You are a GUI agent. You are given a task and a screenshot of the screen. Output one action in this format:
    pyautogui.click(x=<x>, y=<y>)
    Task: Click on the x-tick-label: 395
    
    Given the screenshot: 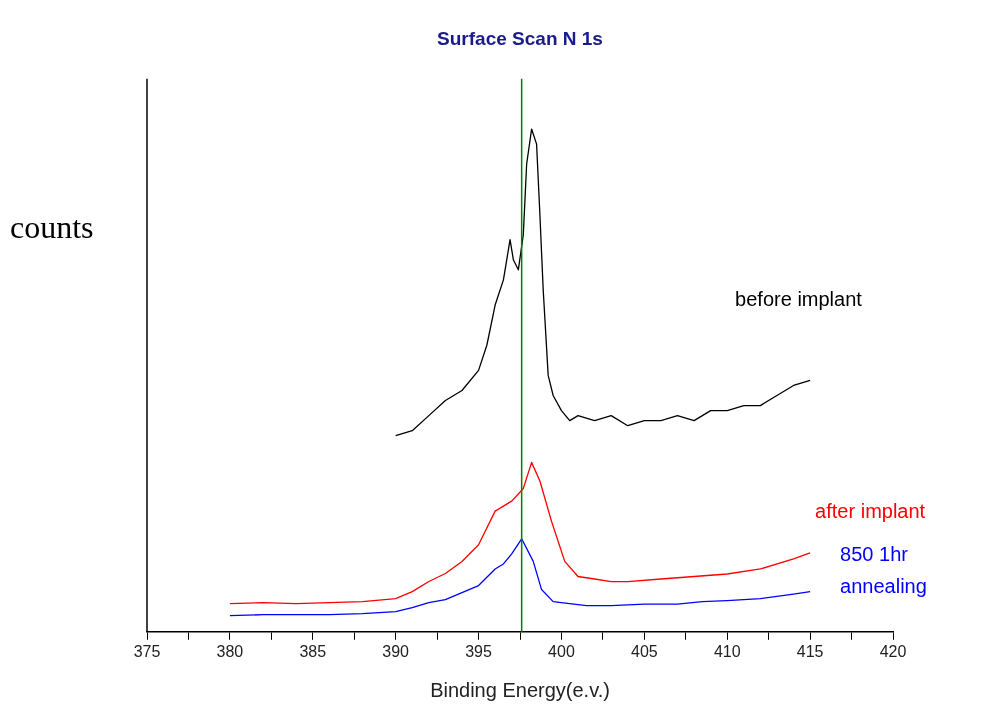 What is the action you would take?
    pyautogui.click(x=478, y=651)
    